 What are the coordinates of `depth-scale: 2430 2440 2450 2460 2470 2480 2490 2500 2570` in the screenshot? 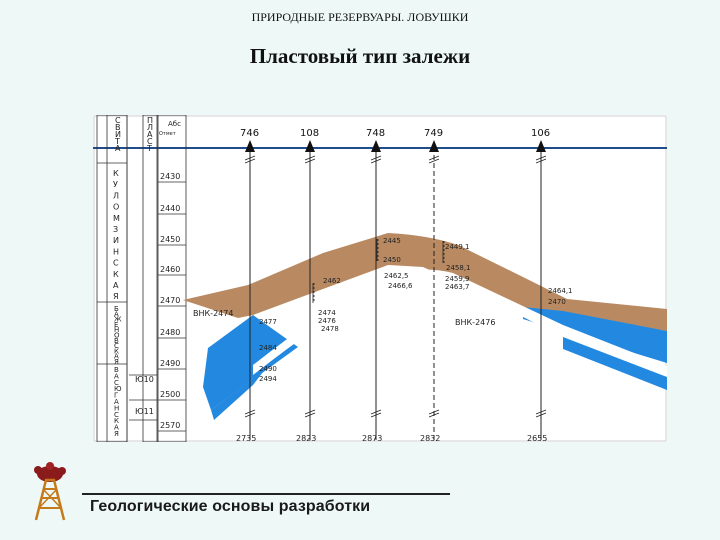 It's located at (172, 302).